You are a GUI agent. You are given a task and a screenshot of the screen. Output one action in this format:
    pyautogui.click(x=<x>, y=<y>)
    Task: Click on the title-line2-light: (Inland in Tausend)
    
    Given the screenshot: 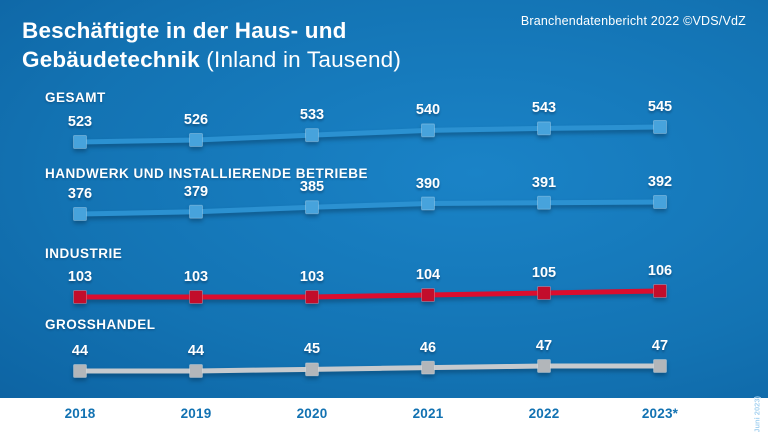 What is the action you would take?
    pyautogui.click(x=300, y=59)
    